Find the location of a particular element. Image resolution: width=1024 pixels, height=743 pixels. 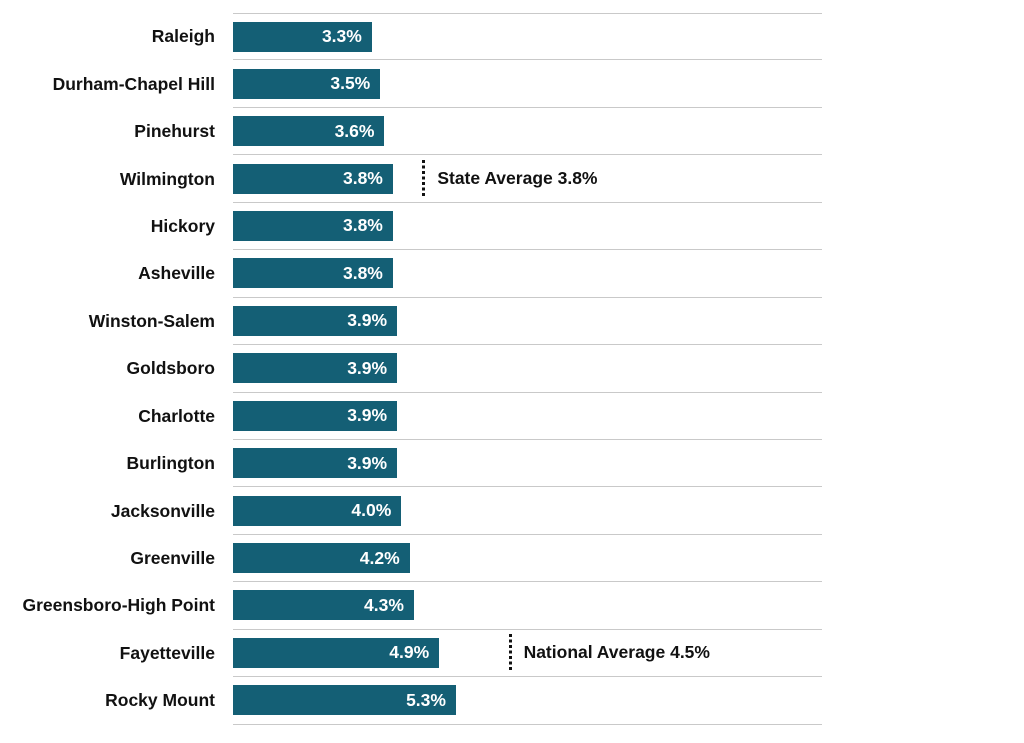

chart-row: Charlotte 3.9% is located at coordinates (512, 416).